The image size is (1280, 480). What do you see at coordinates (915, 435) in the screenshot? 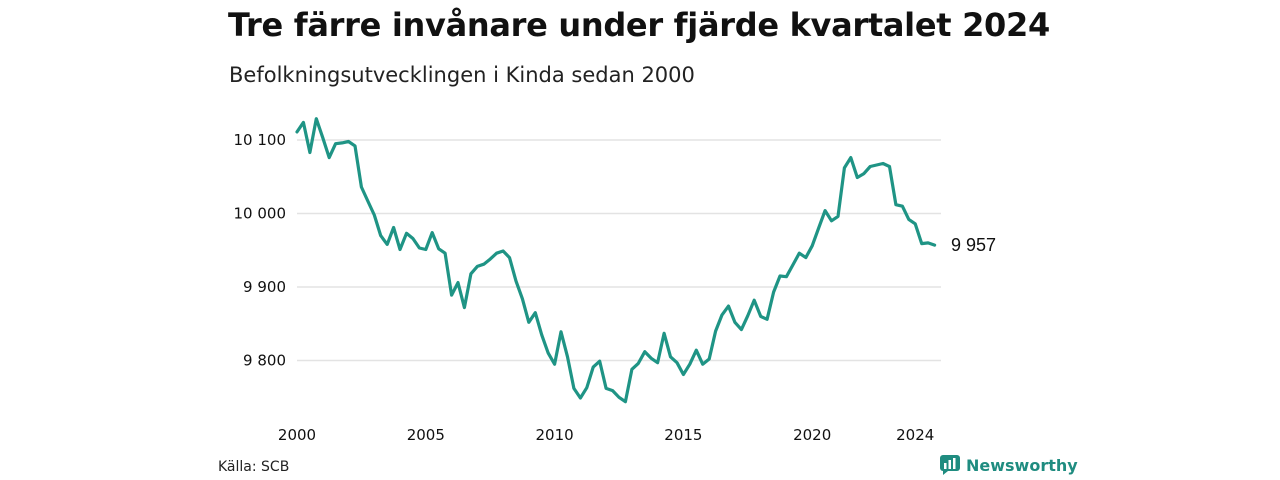
I see `x-tick-label: 2024` at bounding box center [915, 435].